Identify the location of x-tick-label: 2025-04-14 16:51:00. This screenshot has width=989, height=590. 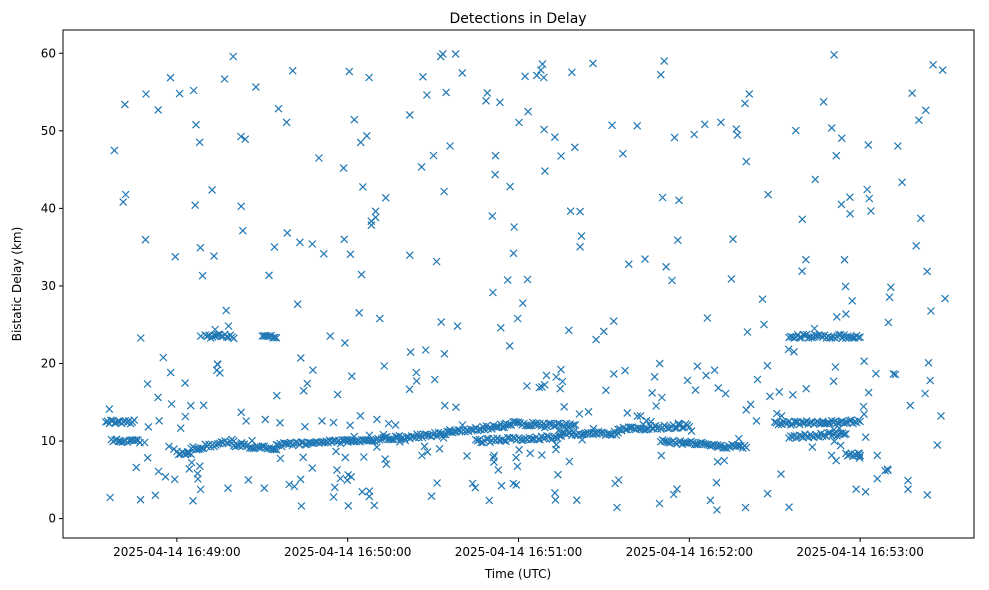
(518, 552).